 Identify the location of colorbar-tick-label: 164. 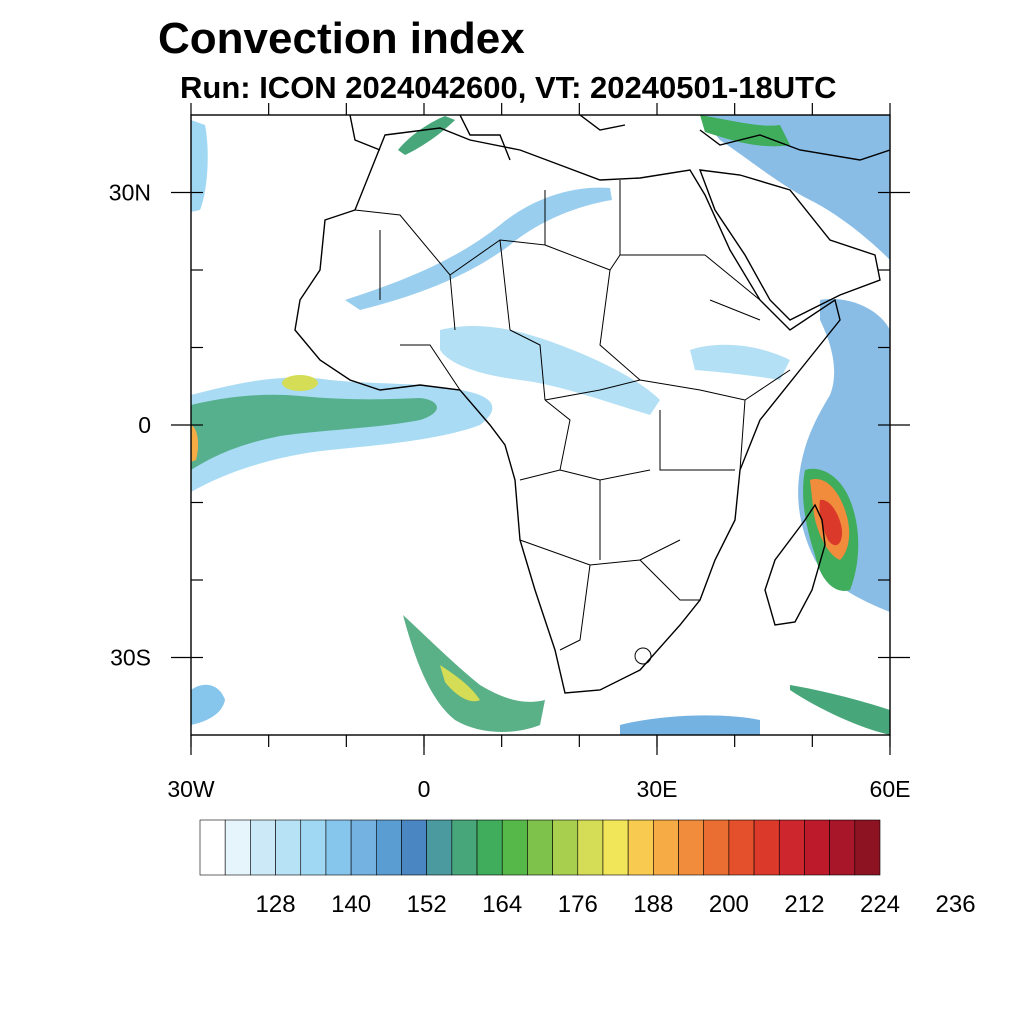
(502, 904).